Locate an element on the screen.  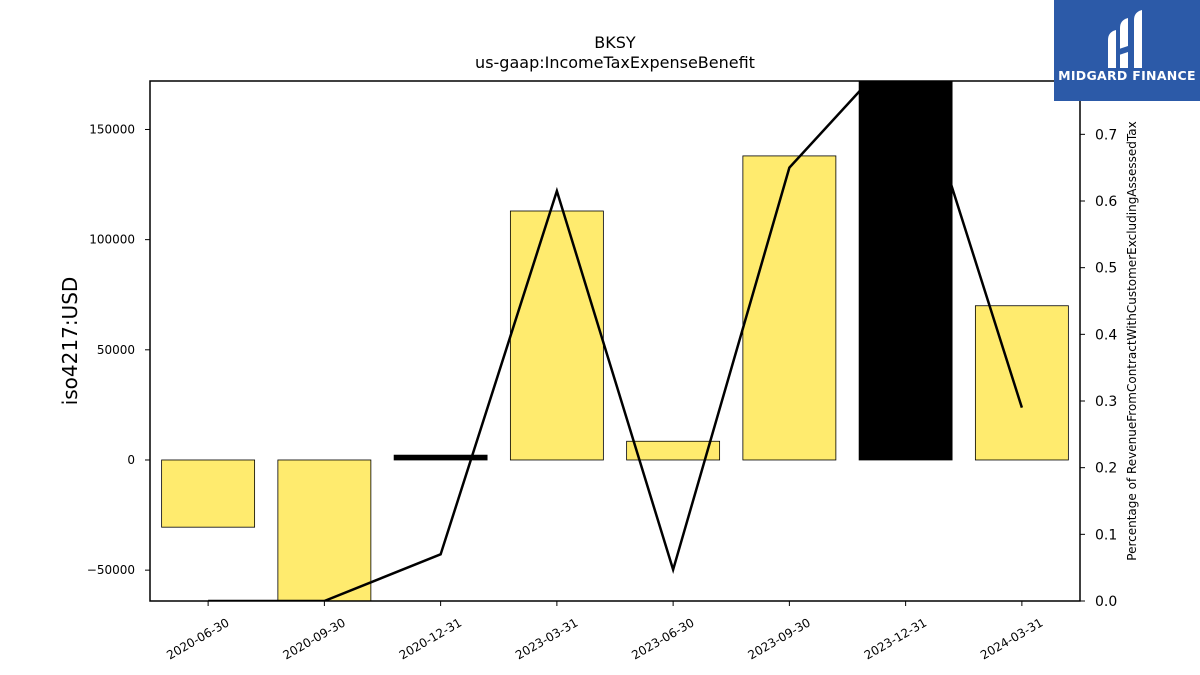
y2-tick-label: 0.1 is located at coordinates (1106, 535).